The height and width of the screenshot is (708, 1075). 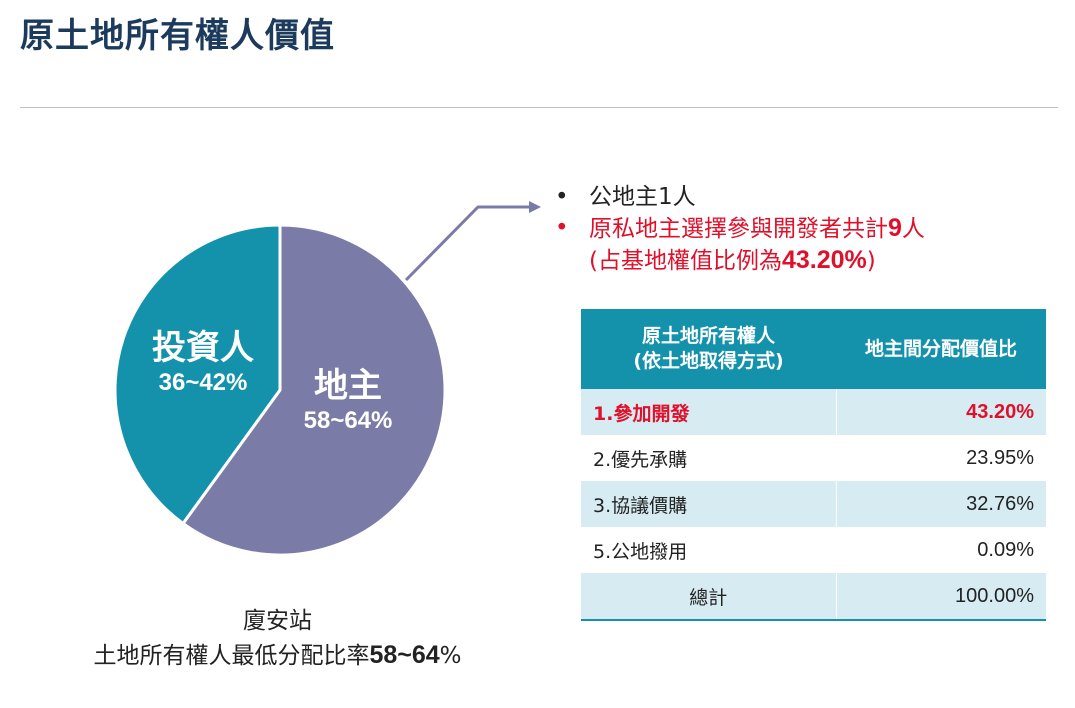 I want to click on table-cell-method: 總計, so click(x=709, y=596).